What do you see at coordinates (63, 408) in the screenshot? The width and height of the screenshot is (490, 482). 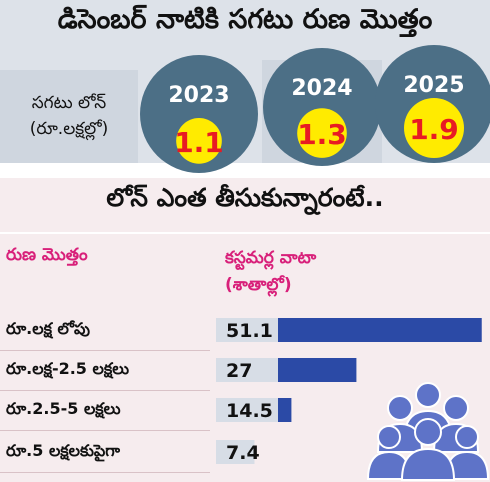 I see `bar-category-label: రూ.2.5-5 లక్షలు` at bounding box center [63, 408].